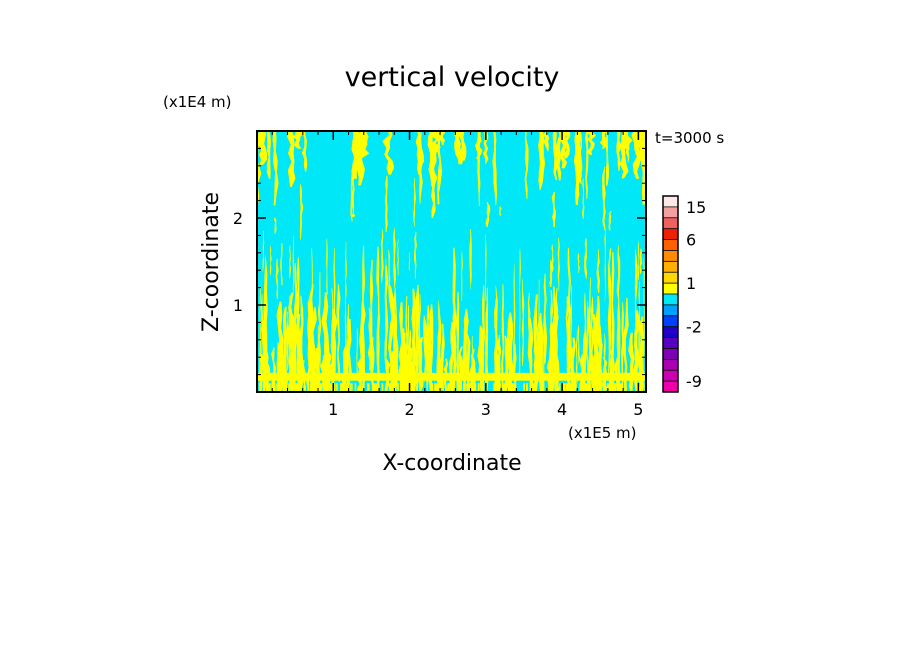 The width and height of the screenshot is (904, 654). I want to click on x-tick-label-0: 1, so click(333, 409).